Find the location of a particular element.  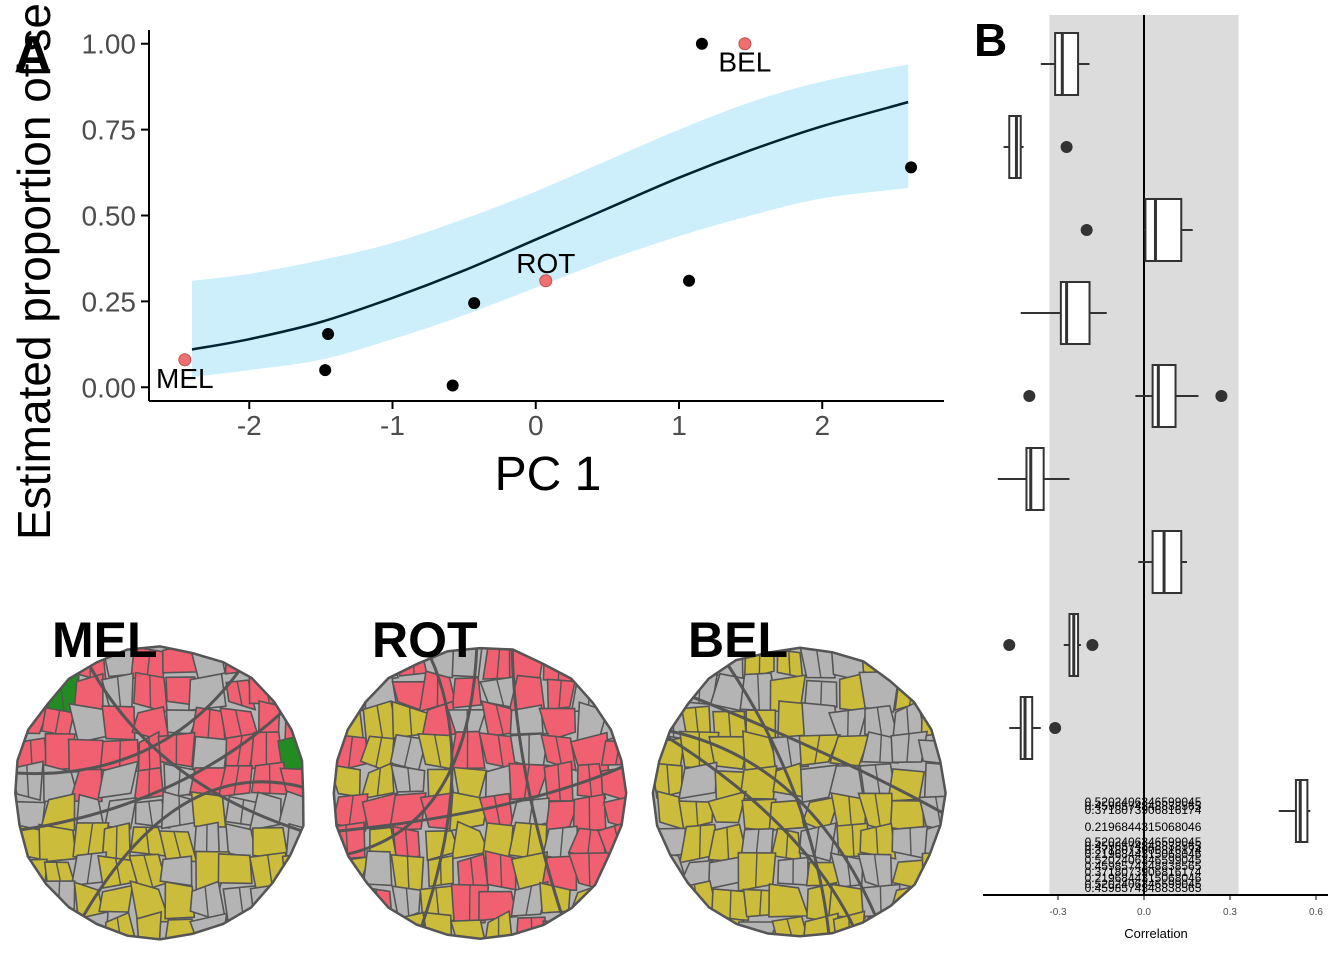

point-label: BEL is located at coordinates (744, 62).